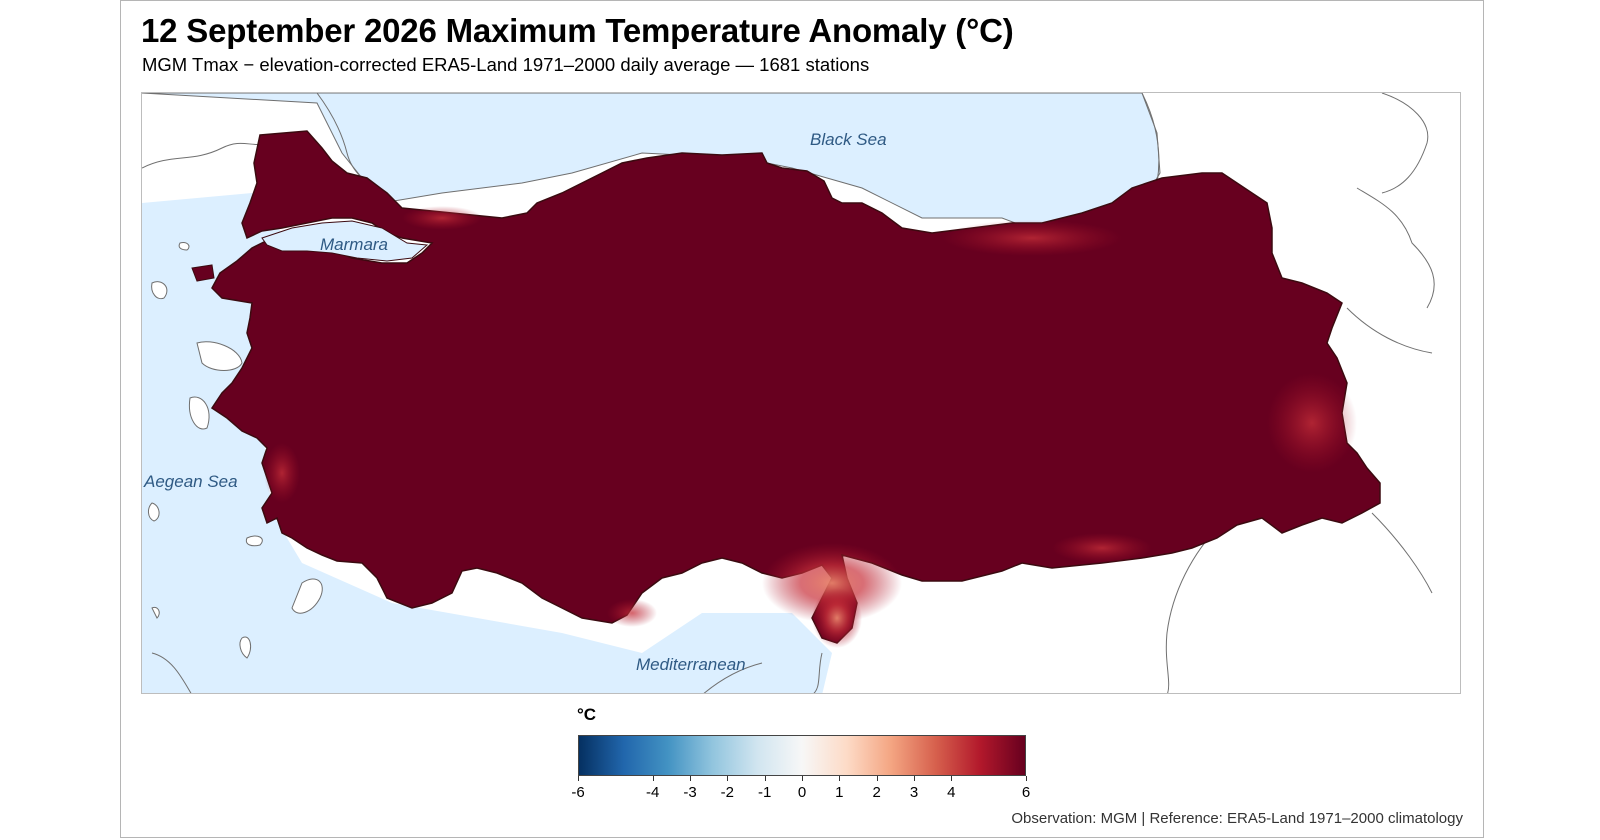 This screenshot has height=840, width=1600. Describe the element at coordinates (235, 450) in the screenshot. I see `islands` at that location.